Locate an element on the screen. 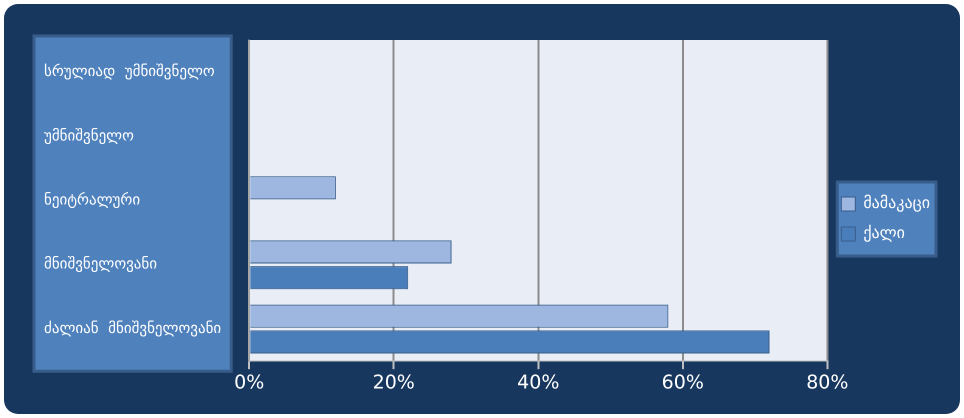 This screenshot has width=964, height=418. x-tick-label: 40% is located at coordinates (538, 383).